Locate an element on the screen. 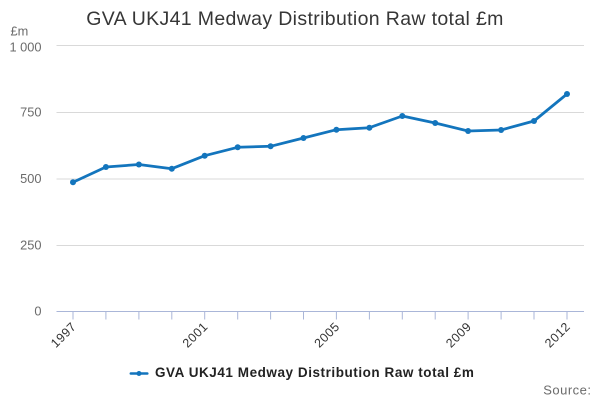  svg-text: 250 is located at coordinates (30, 245).